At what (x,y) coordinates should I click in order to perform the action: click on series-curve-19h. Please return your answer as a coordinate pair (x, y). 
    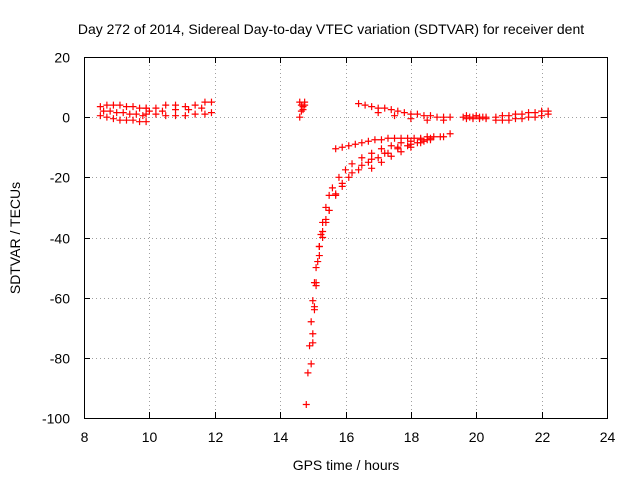
    Looking at the image, I should click on (411, 151).